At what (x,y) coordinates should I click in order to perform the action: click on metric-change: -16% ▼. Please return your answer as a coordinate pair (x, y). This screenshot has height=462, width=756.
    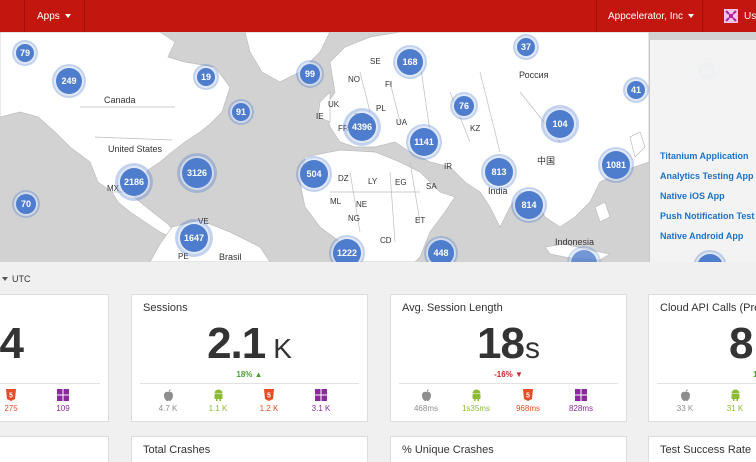
    Looking at the image, I should click on (508, 374).